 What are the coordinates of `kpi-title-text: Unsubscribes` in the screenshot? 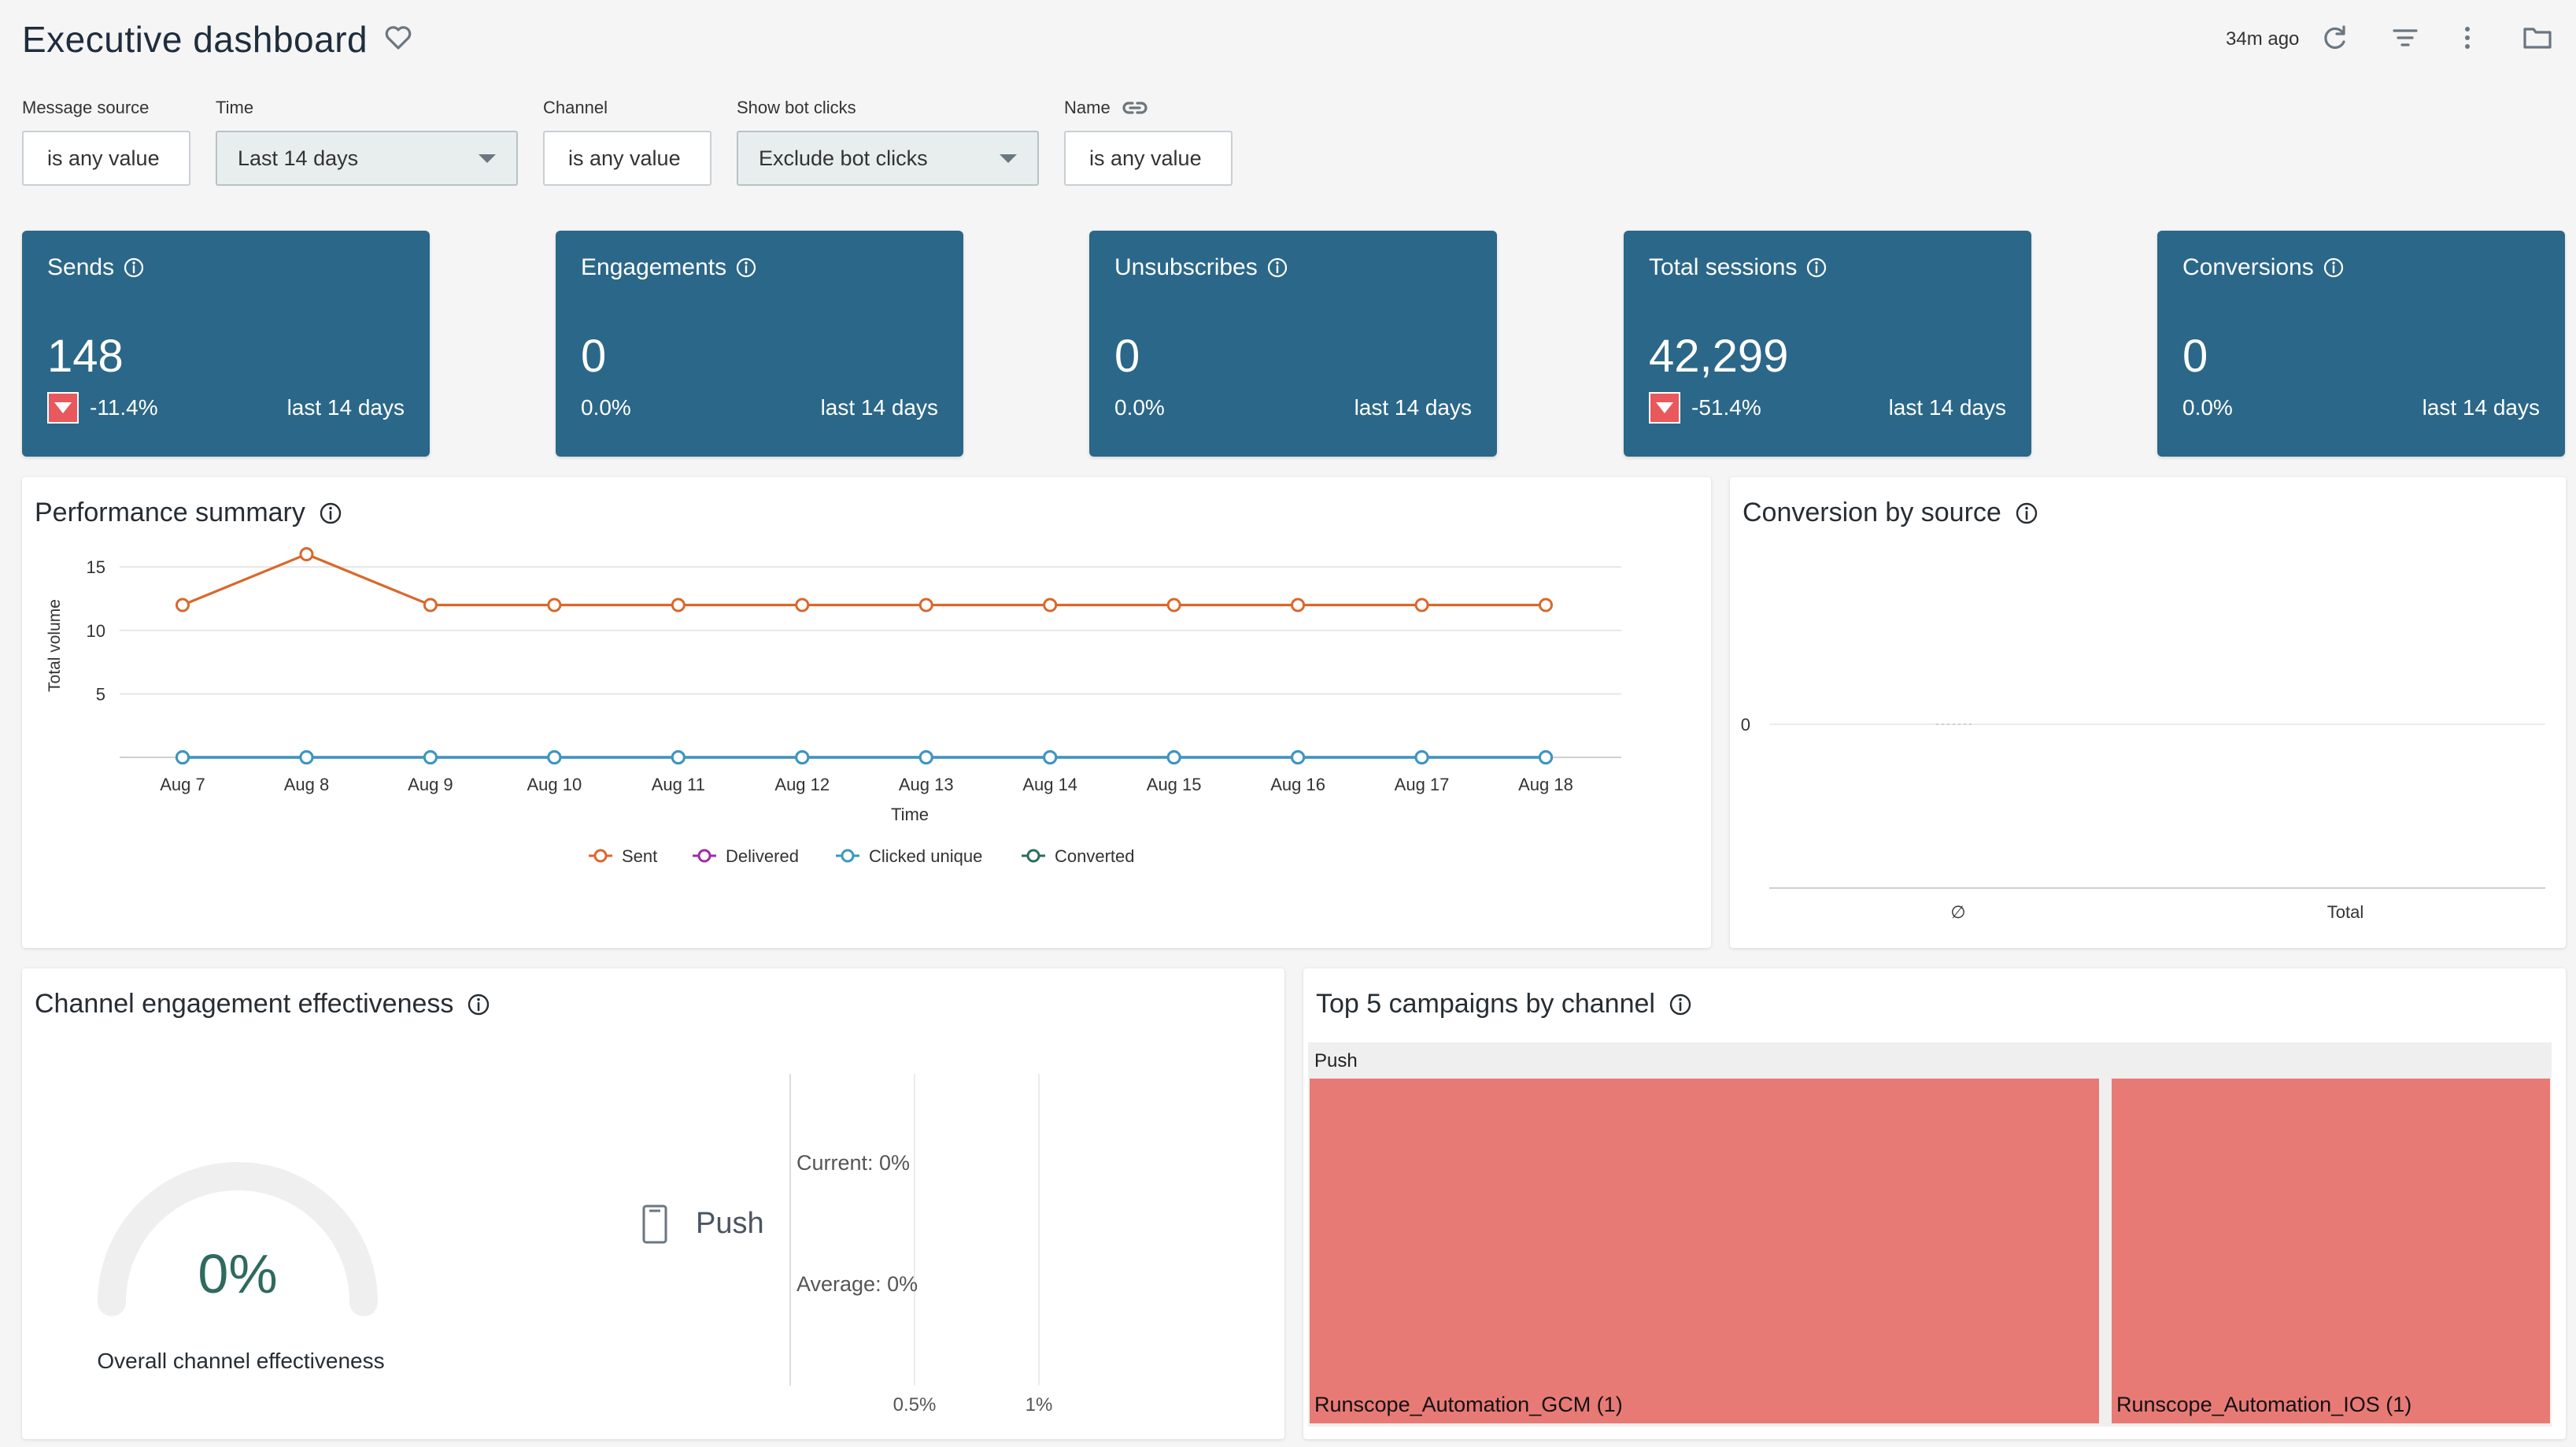 It's located at (1186, 267).